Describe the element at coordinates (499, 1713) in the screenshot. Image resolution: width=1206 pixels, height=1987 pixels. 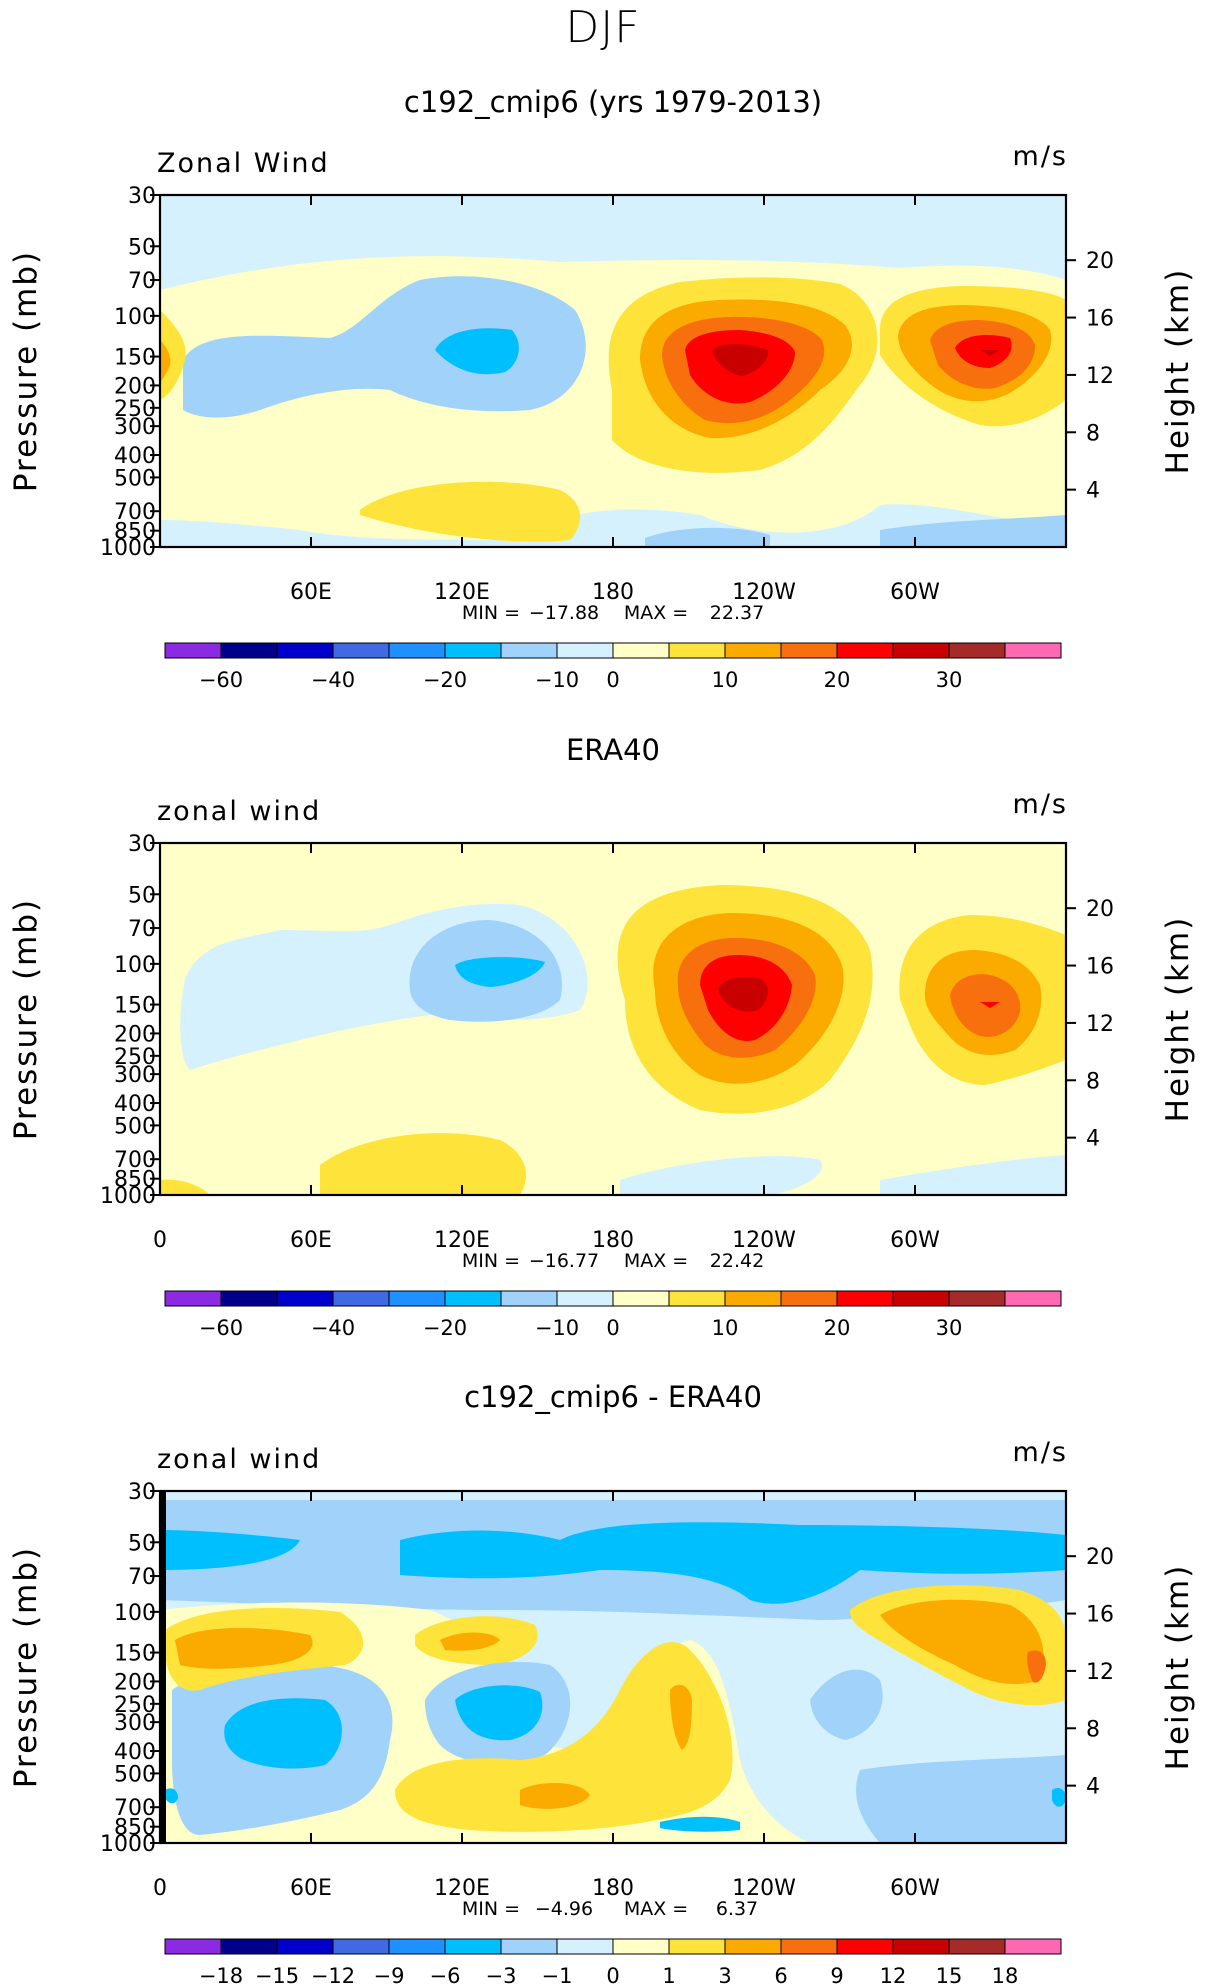
I see `contour-fill-centerneg-core` at that location.